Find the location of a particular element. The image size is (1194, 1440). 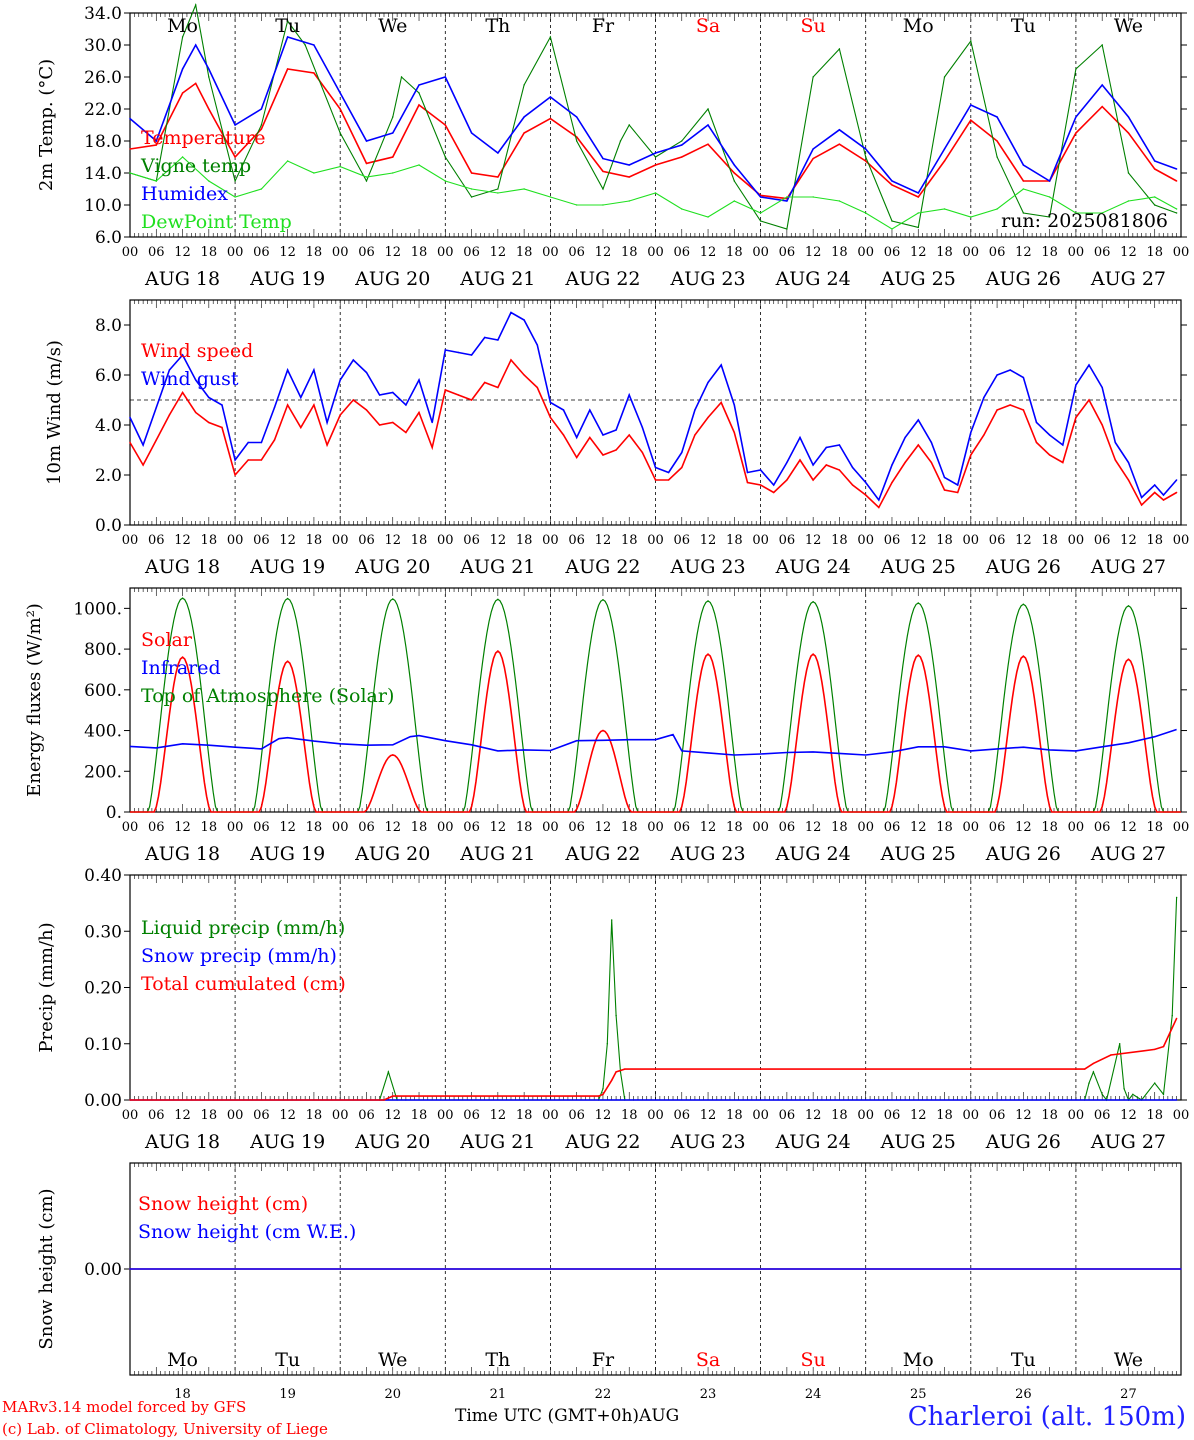

temperature-hour-label: 00 is located at coordinates (655, 252).